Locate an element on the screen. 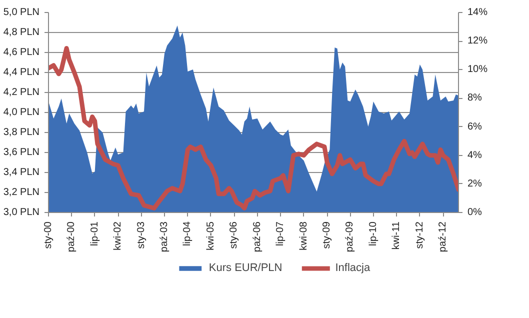 The image size is (529, 318). x-tick-label: paź-09 is located at coordinates (350, 236).